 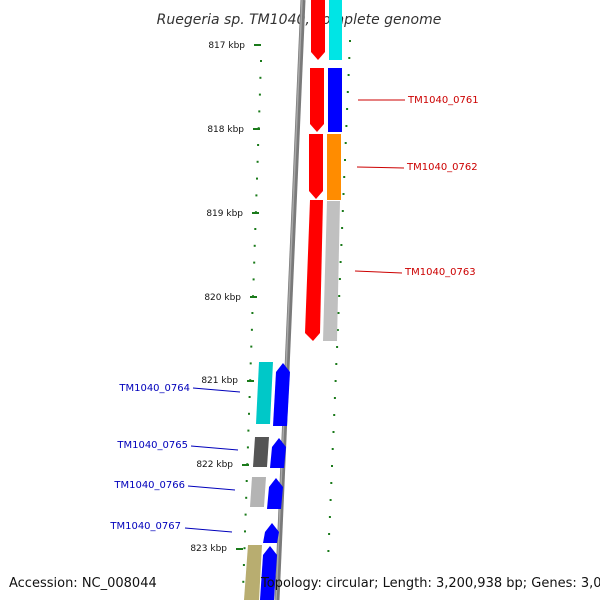 What do you see at coordinates (226, 46) in the screenshot?
I see `kbp-label-817: 817 kbp` at bounding box center [226, 46].